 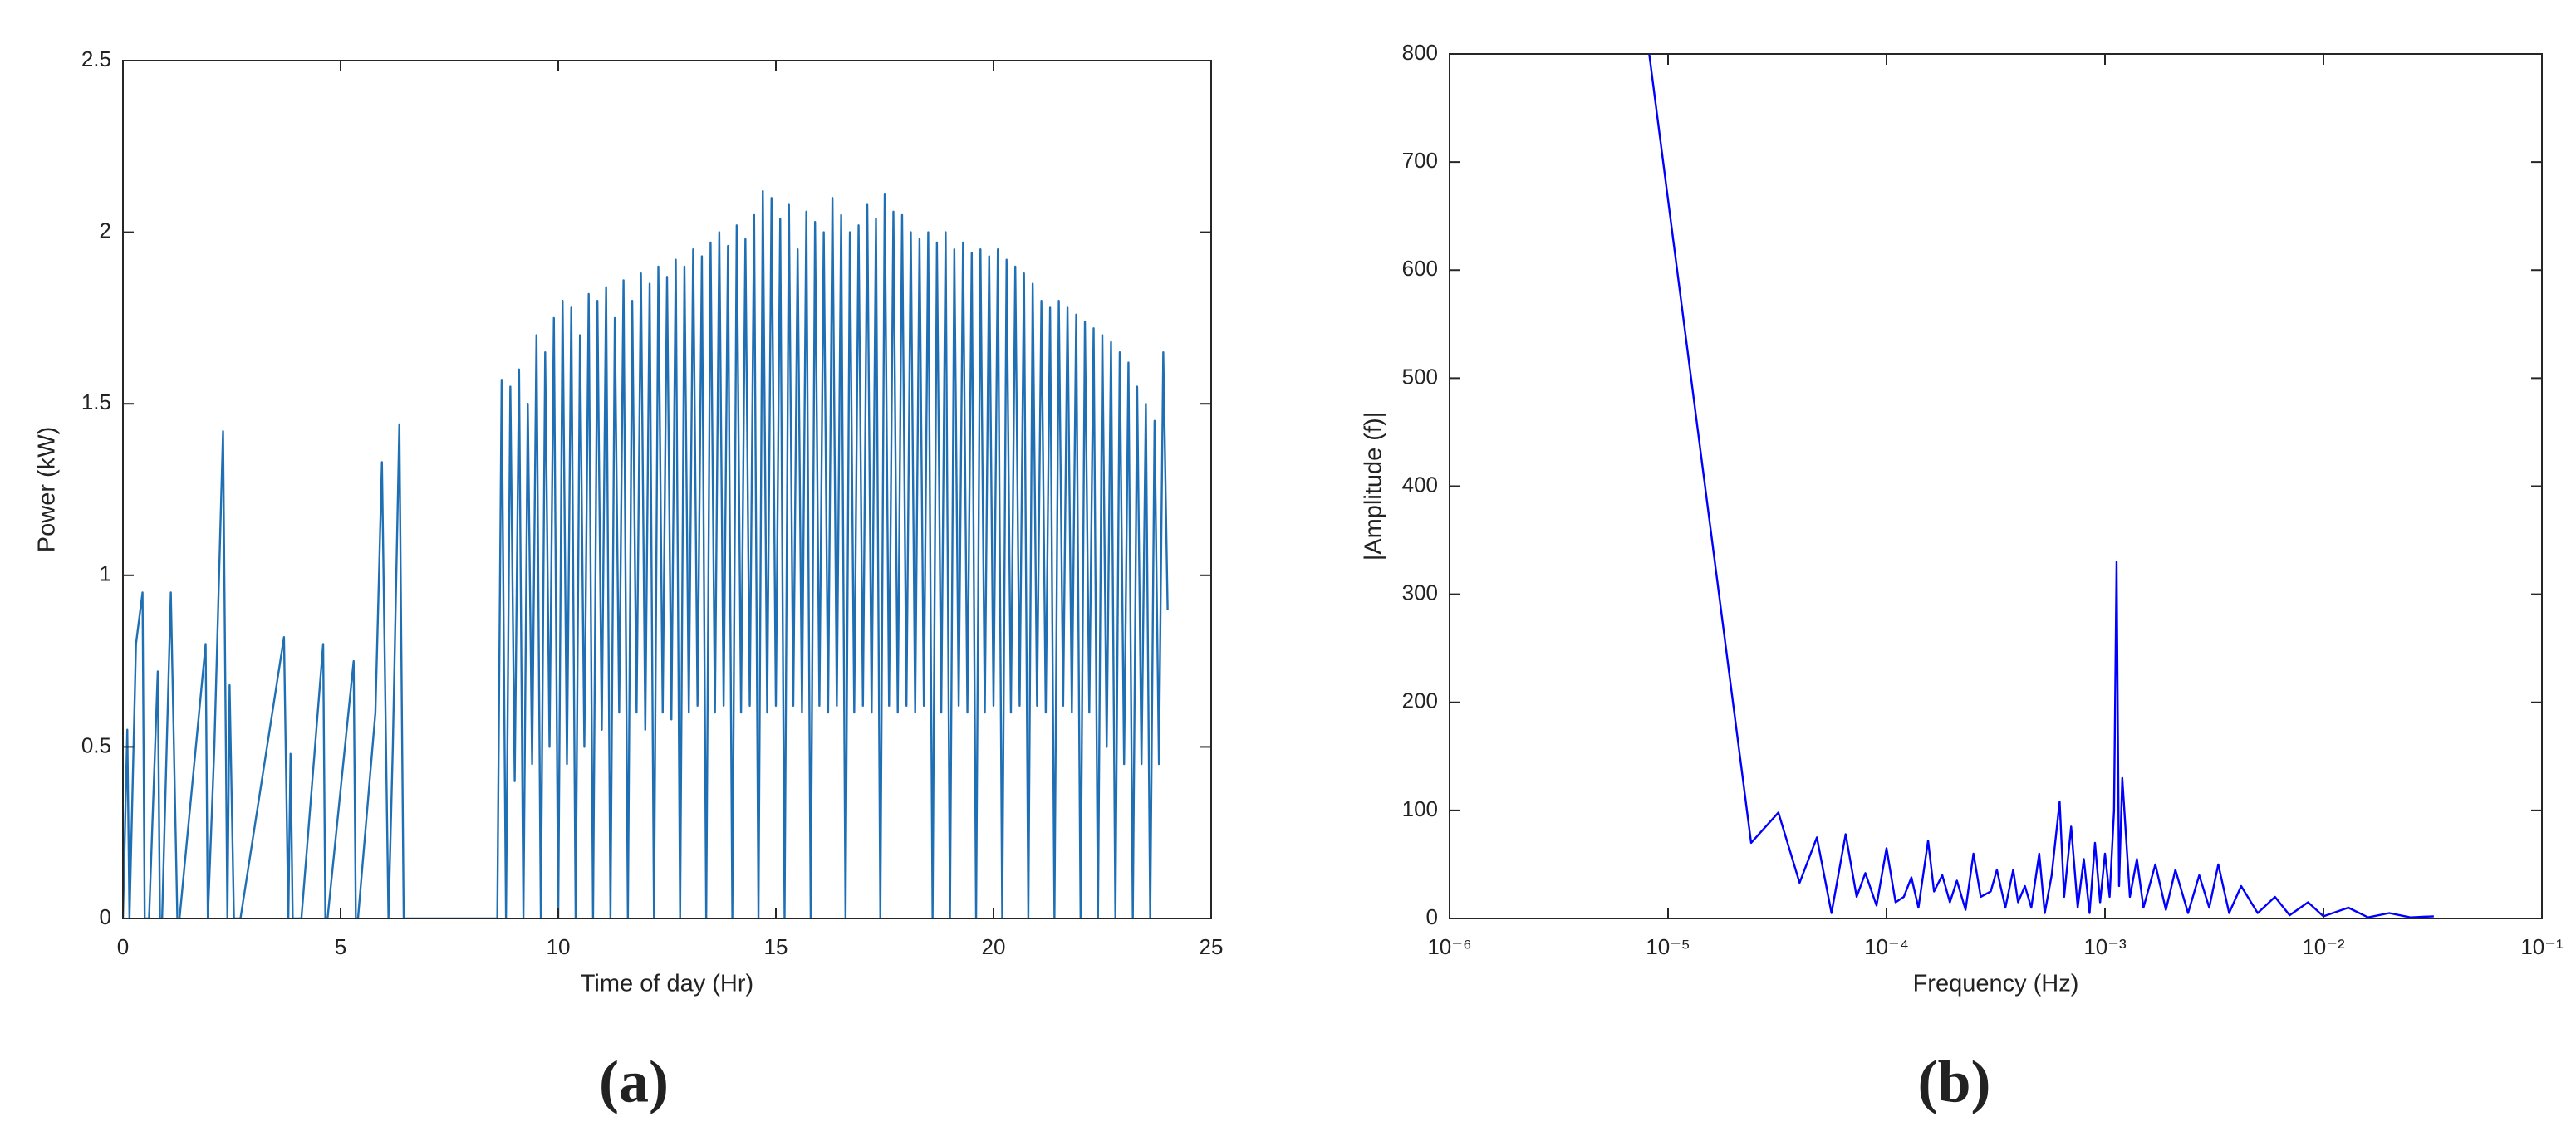 What do you see at coordinates (1420, 160) in the screenshot?
I see `y-tick-label: 700` at bounding box center [1420, 160].